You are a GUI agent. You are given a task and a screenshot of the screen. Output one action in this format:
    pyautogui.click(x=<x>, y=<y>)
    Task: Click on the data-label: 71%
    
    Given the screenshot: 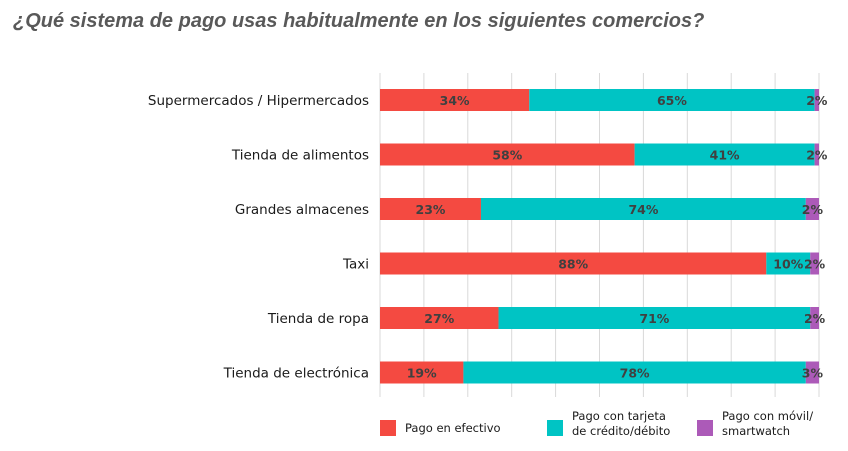 What is the action you would take?
    pyautogui.click(x=654, y=318)
    